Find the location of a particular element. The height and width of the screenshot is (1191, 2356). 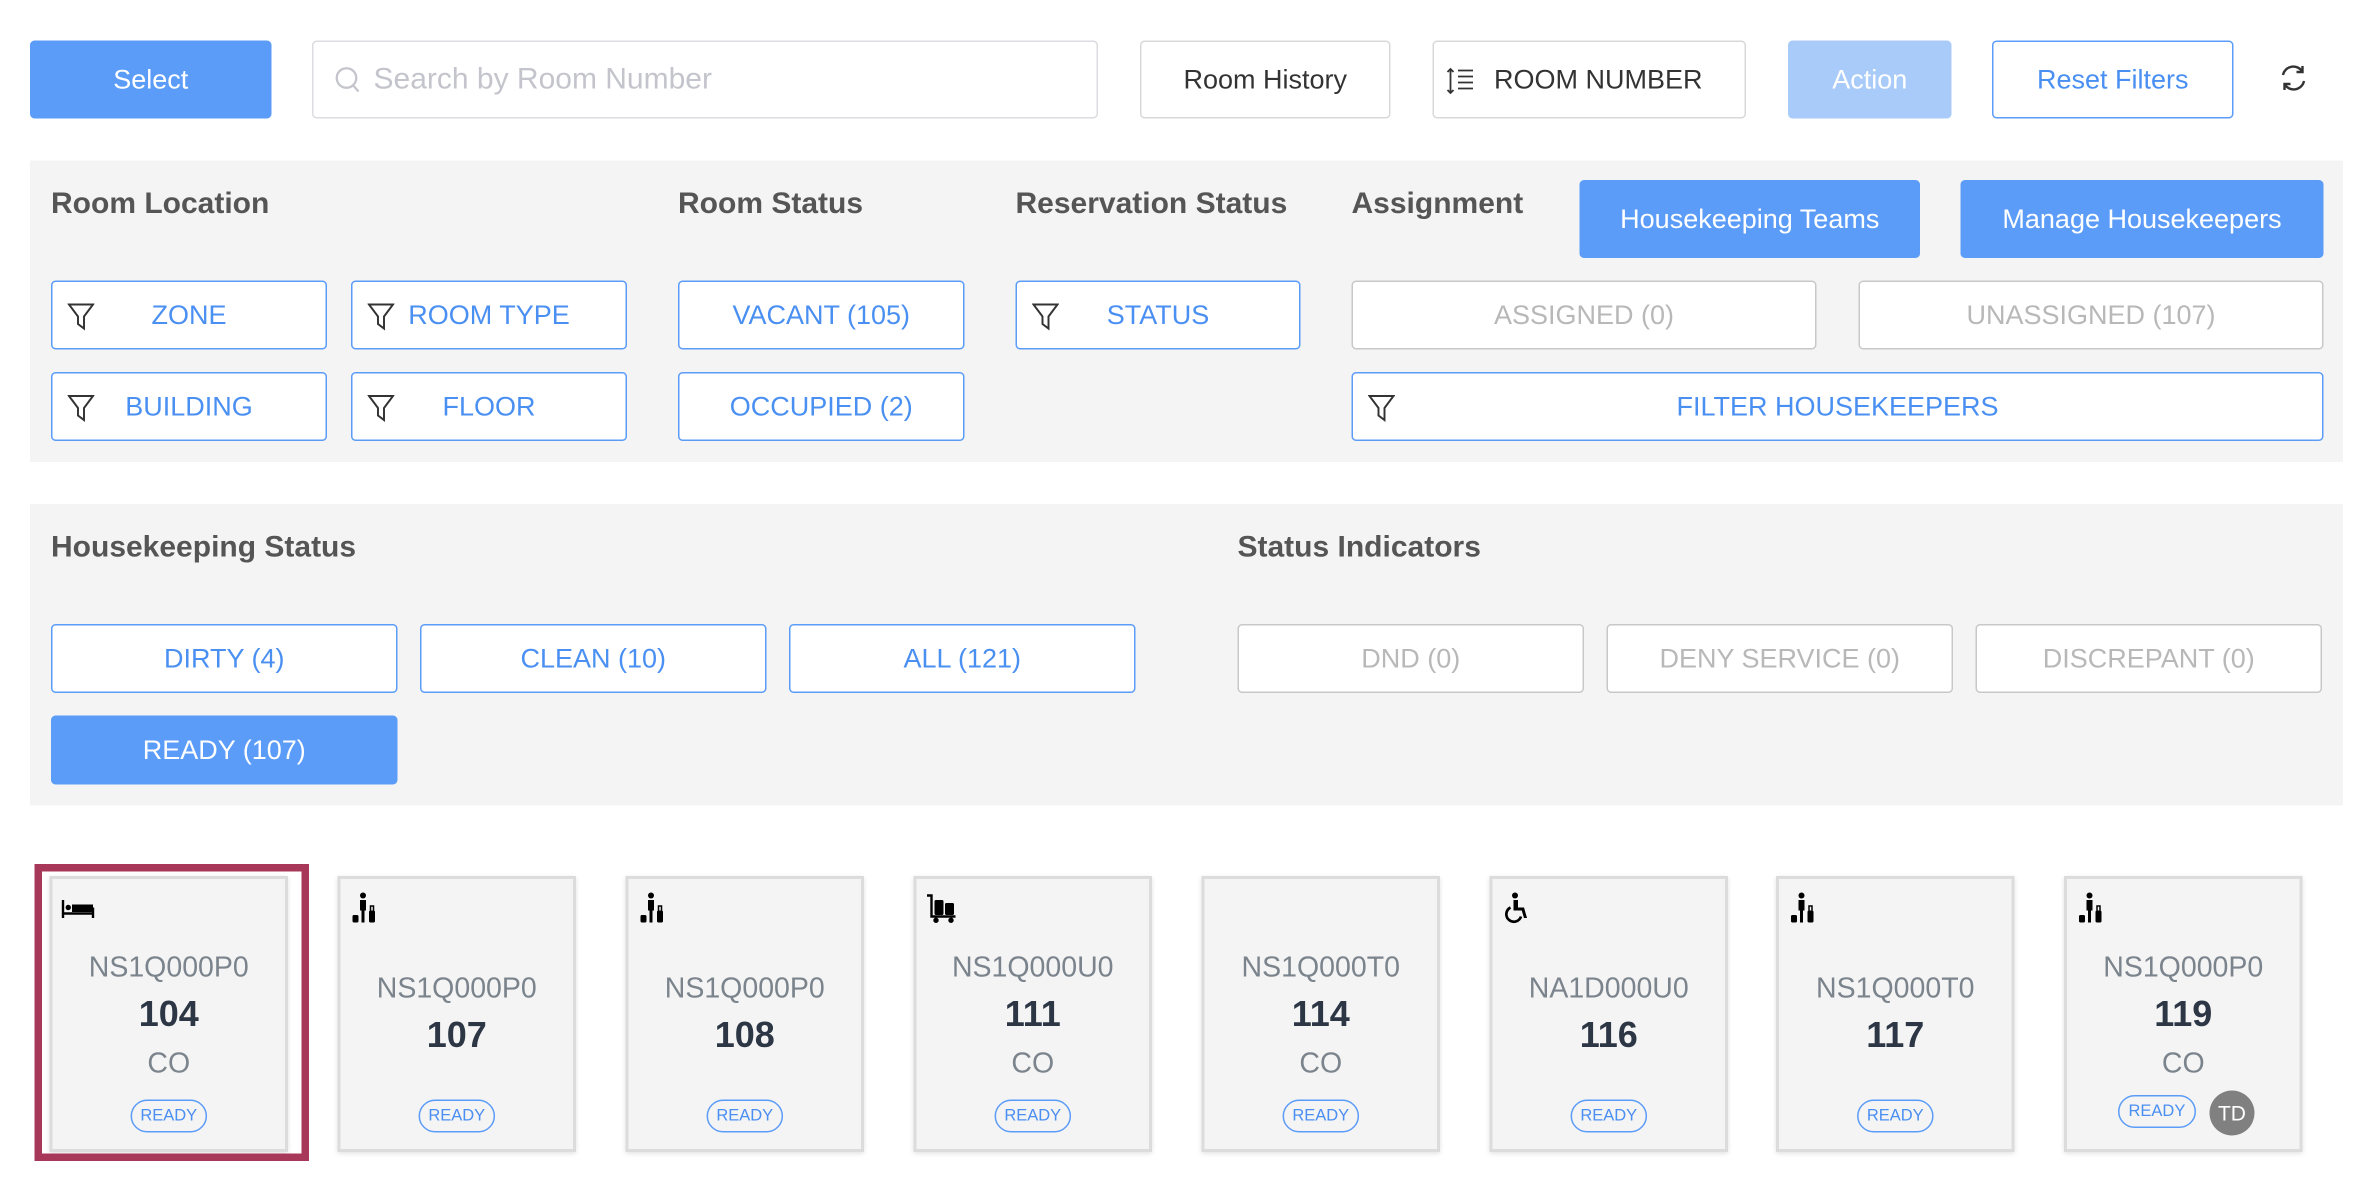

building-label: BUILDING is located at coordinates (189, 405).